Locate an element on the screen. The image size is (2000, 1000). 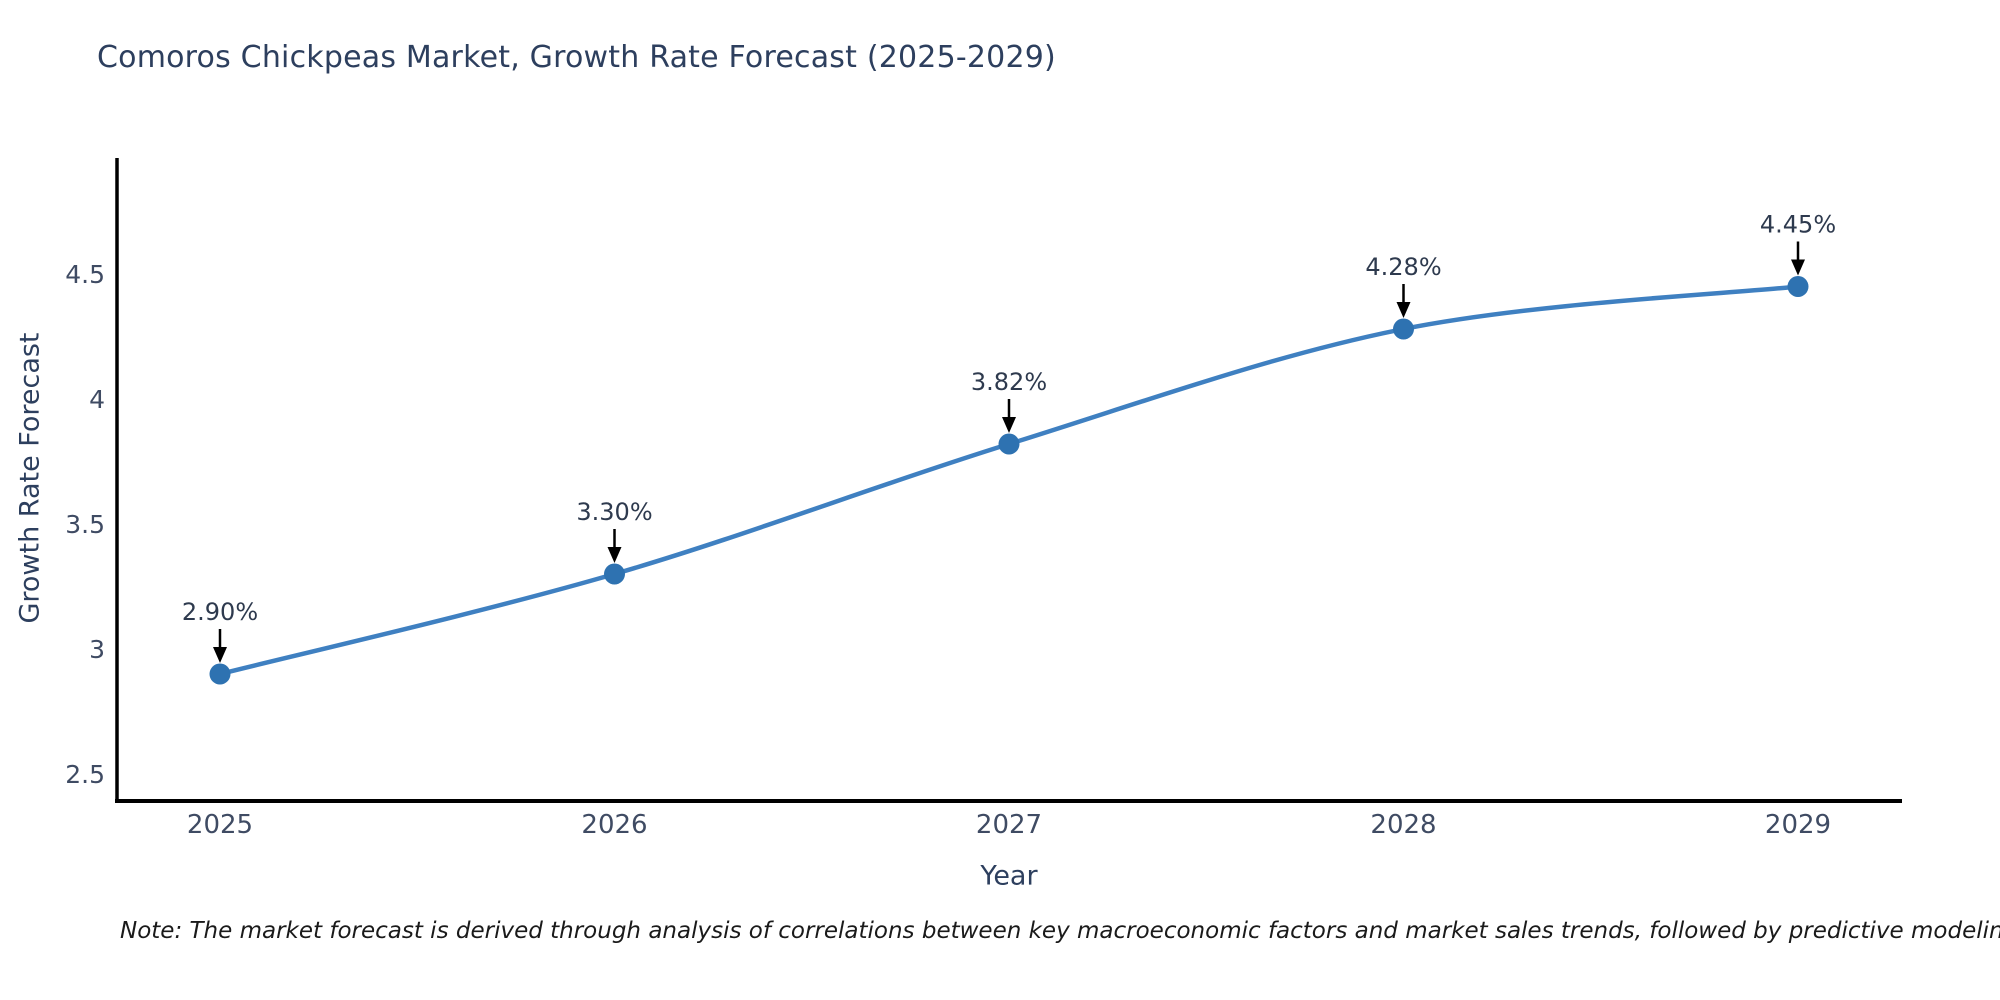
data-point-2029 is located at coordinates (1798, 286).